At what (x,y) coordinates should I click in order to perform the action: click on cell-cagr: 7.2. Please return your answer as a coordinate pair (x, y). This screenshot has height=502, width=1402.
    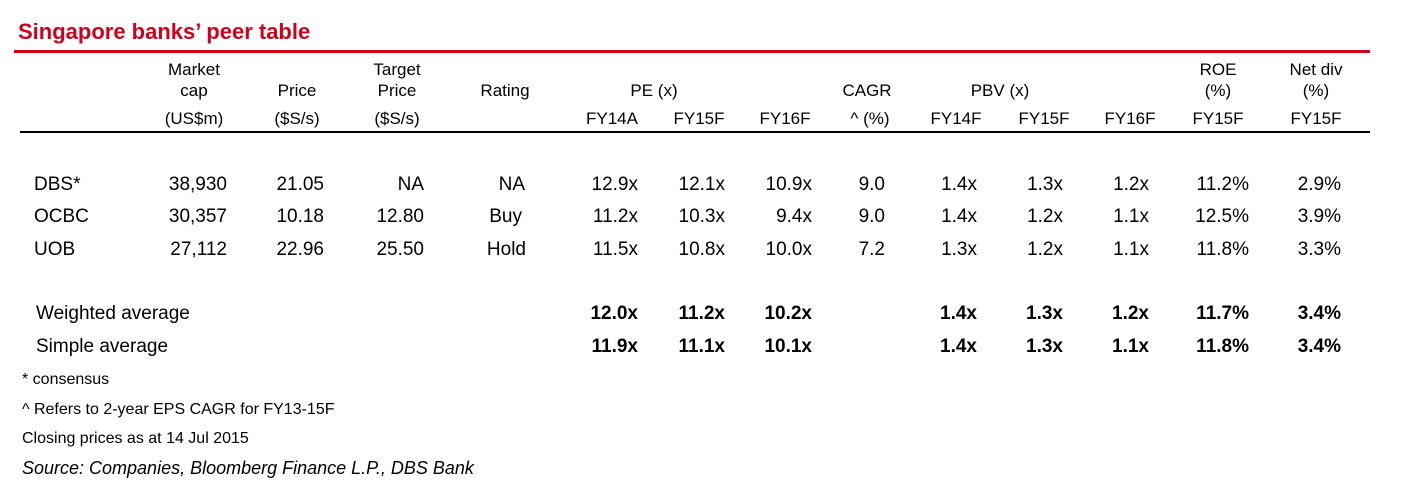
    Looking at the image, I should click on (871, 249).